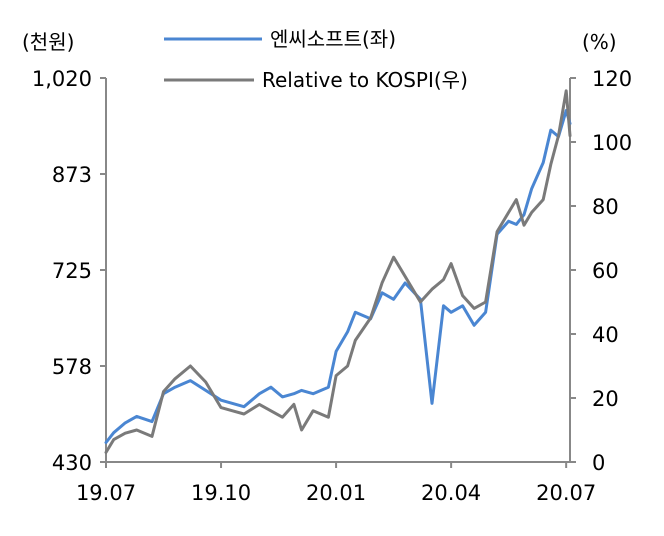  What do you see at coordinates (612, 79) in the screenshot?
I see `right-tick-label: 120` at bounding box center [612, 79].